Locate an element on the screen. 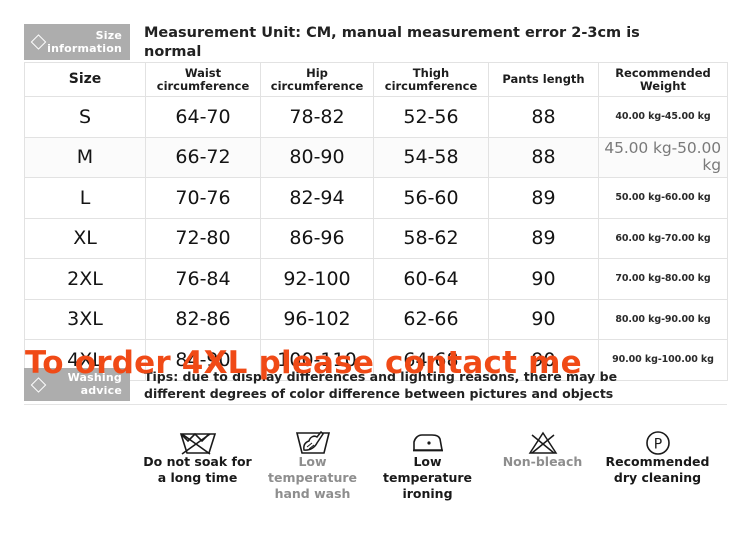 This screenshot has height=534, width=750. care-item: Low temperature hand wash is located at coordinates (312, 465).